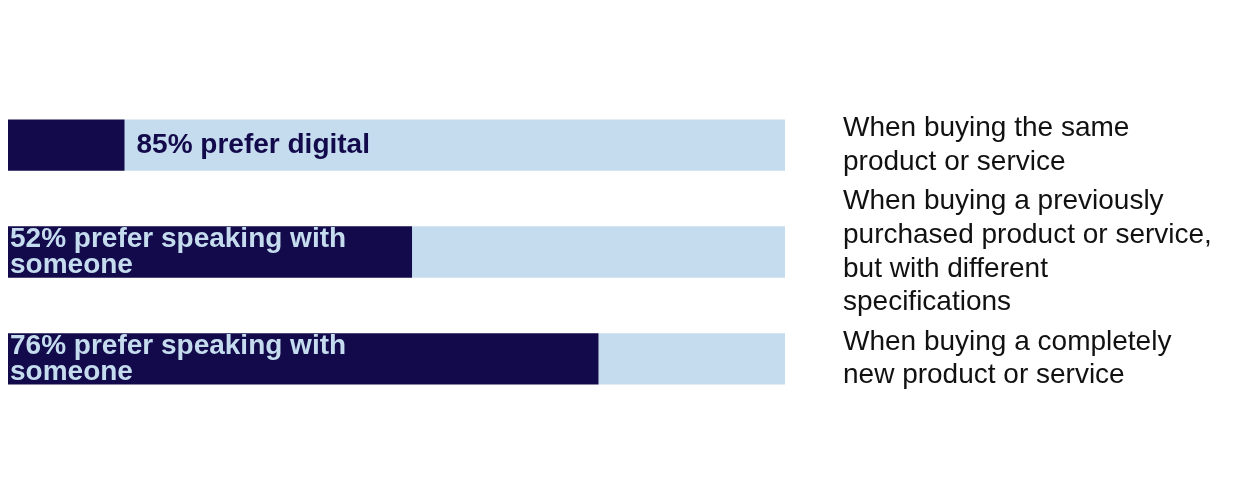 This screenshot has height=504, width=1243. I want to click on y-tick-label: When buying the same product or service, so click(986, 143).